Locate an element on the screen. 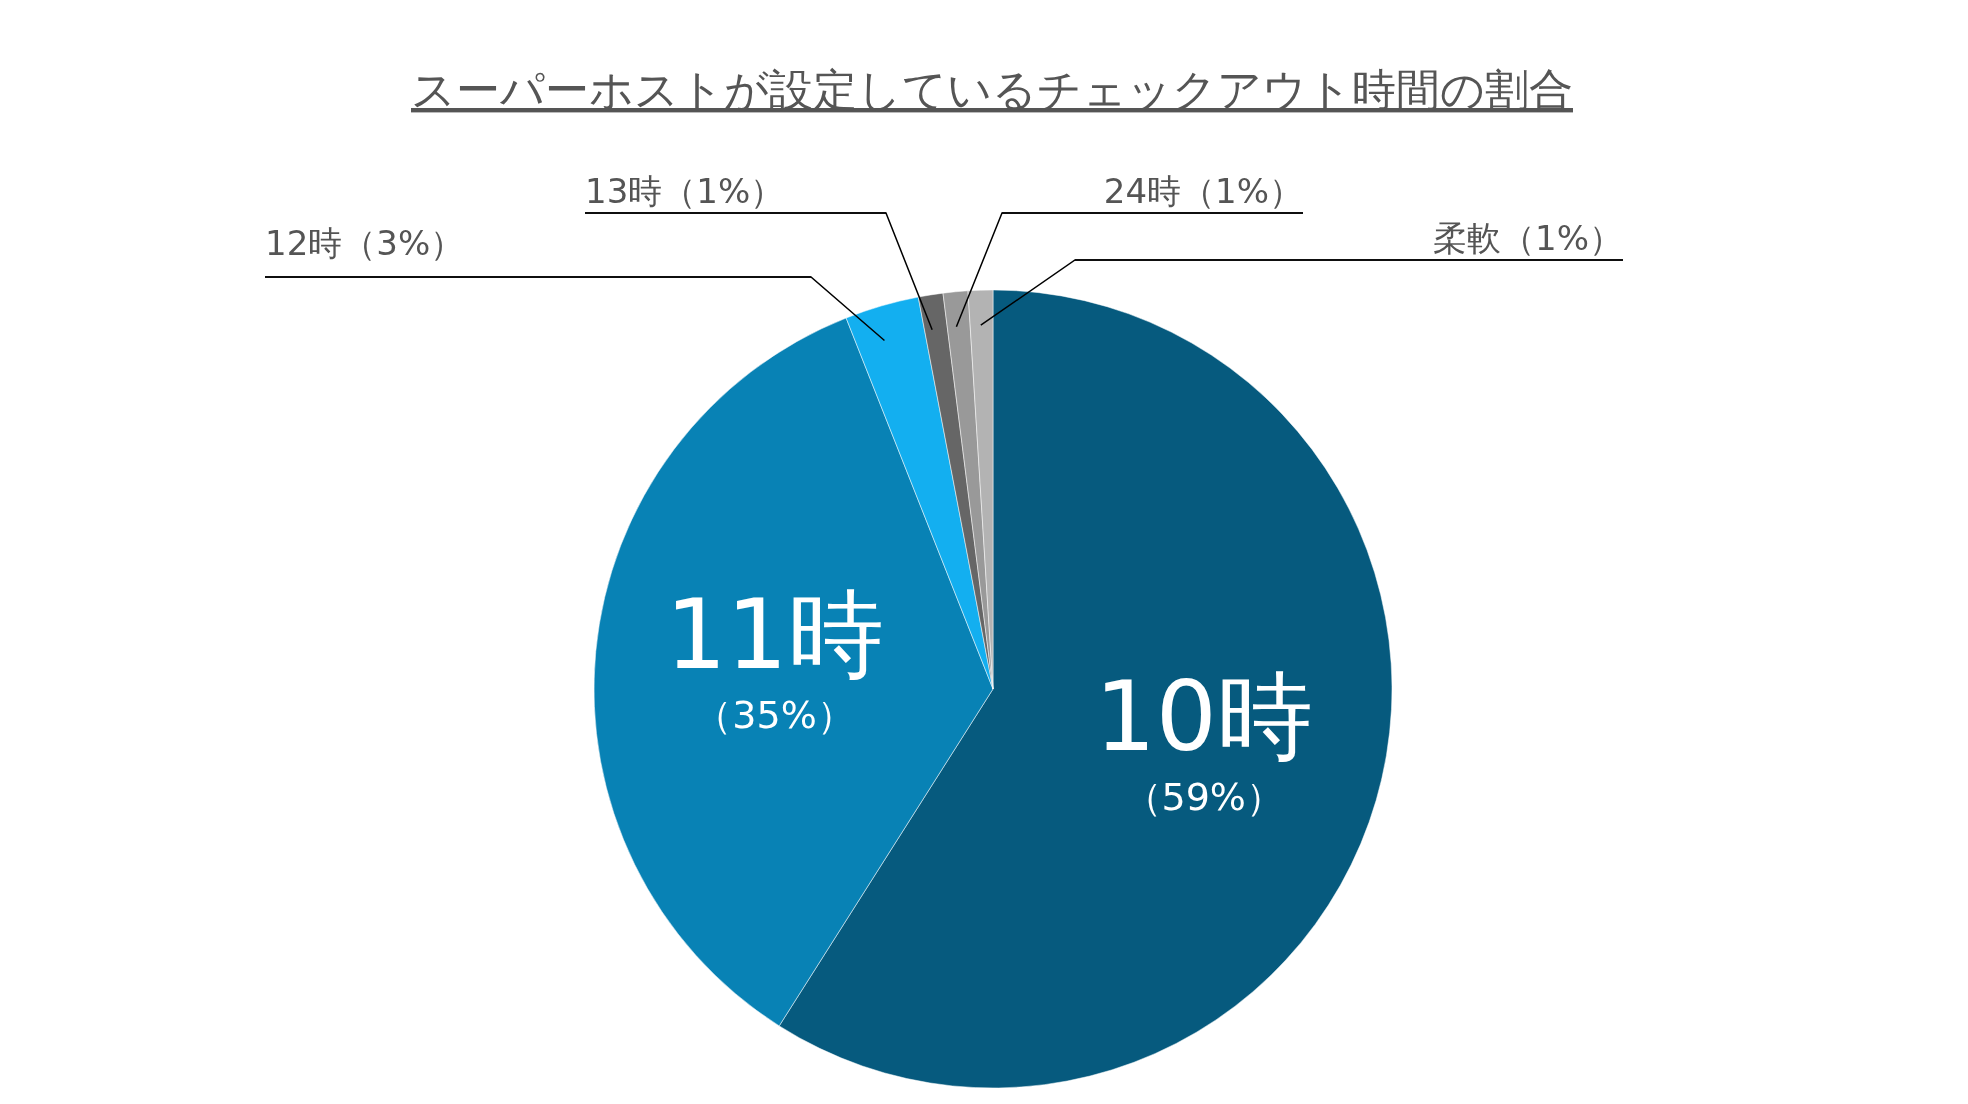 The height and width of the screenshot is (1104, 1968). data-label: （59%） is located at coordinates (1203, 797).